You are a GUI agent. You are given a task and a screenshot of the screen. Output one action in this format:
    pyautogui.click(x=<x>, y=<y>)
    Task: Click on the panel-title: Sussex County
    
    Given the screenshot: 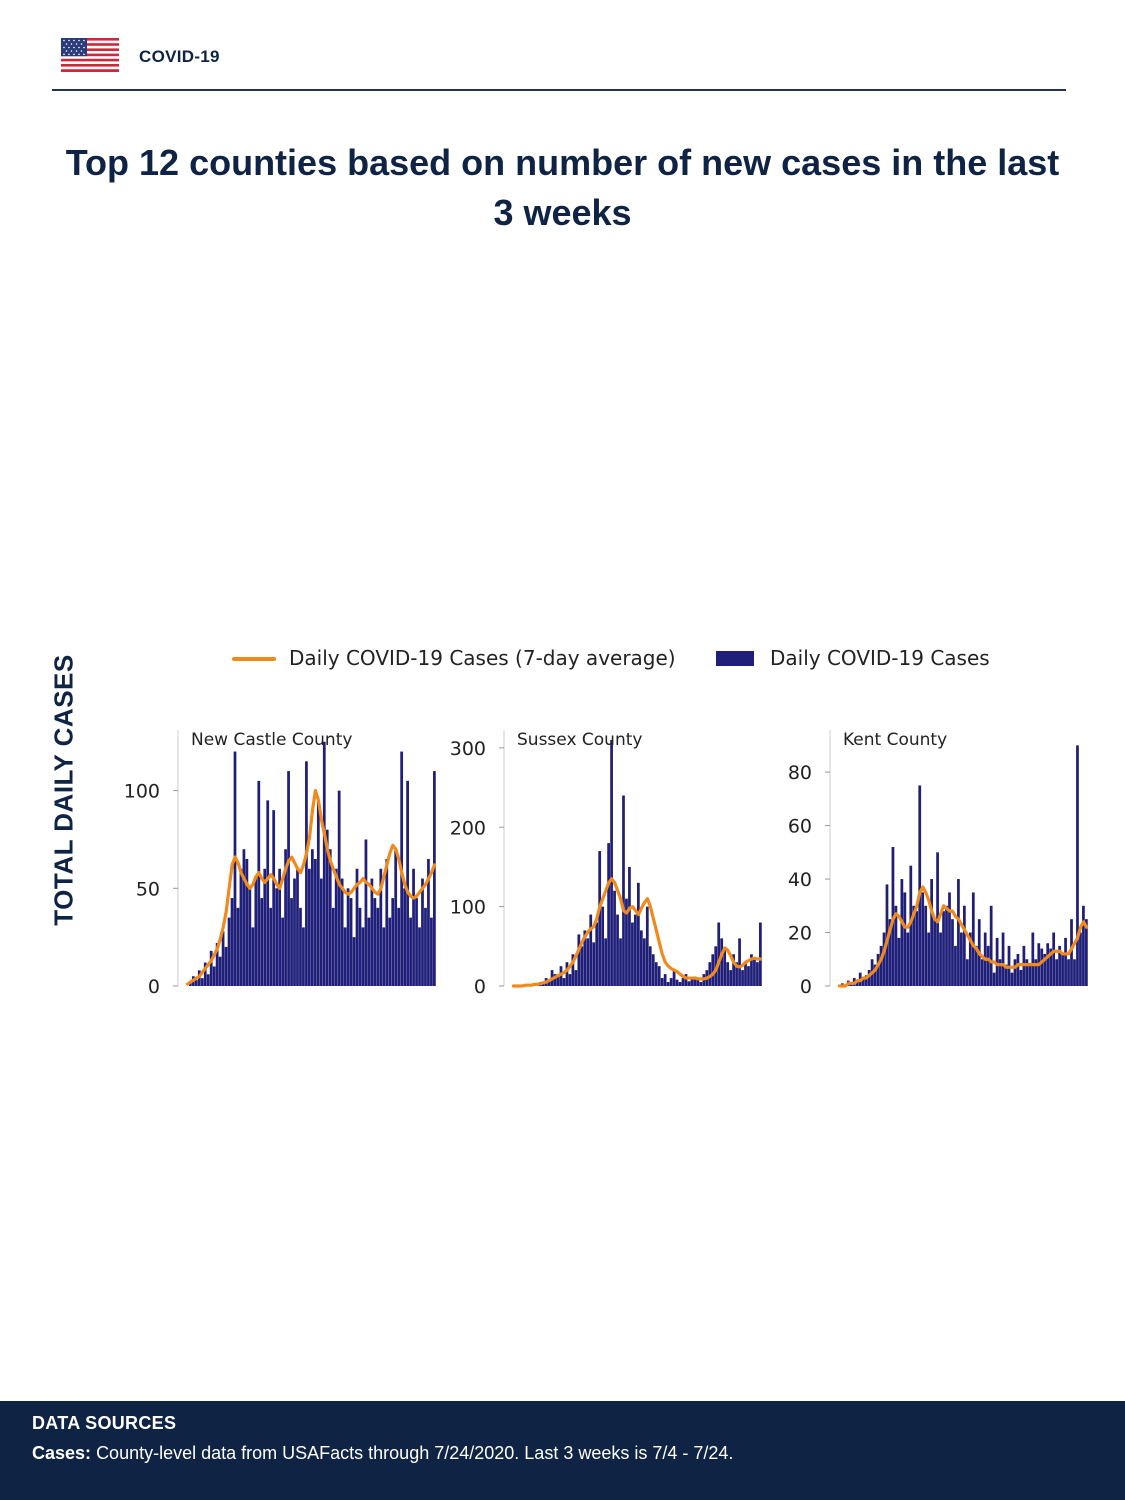 What is the action you would take?
    pyautogui.click(x=579, y=740)
    